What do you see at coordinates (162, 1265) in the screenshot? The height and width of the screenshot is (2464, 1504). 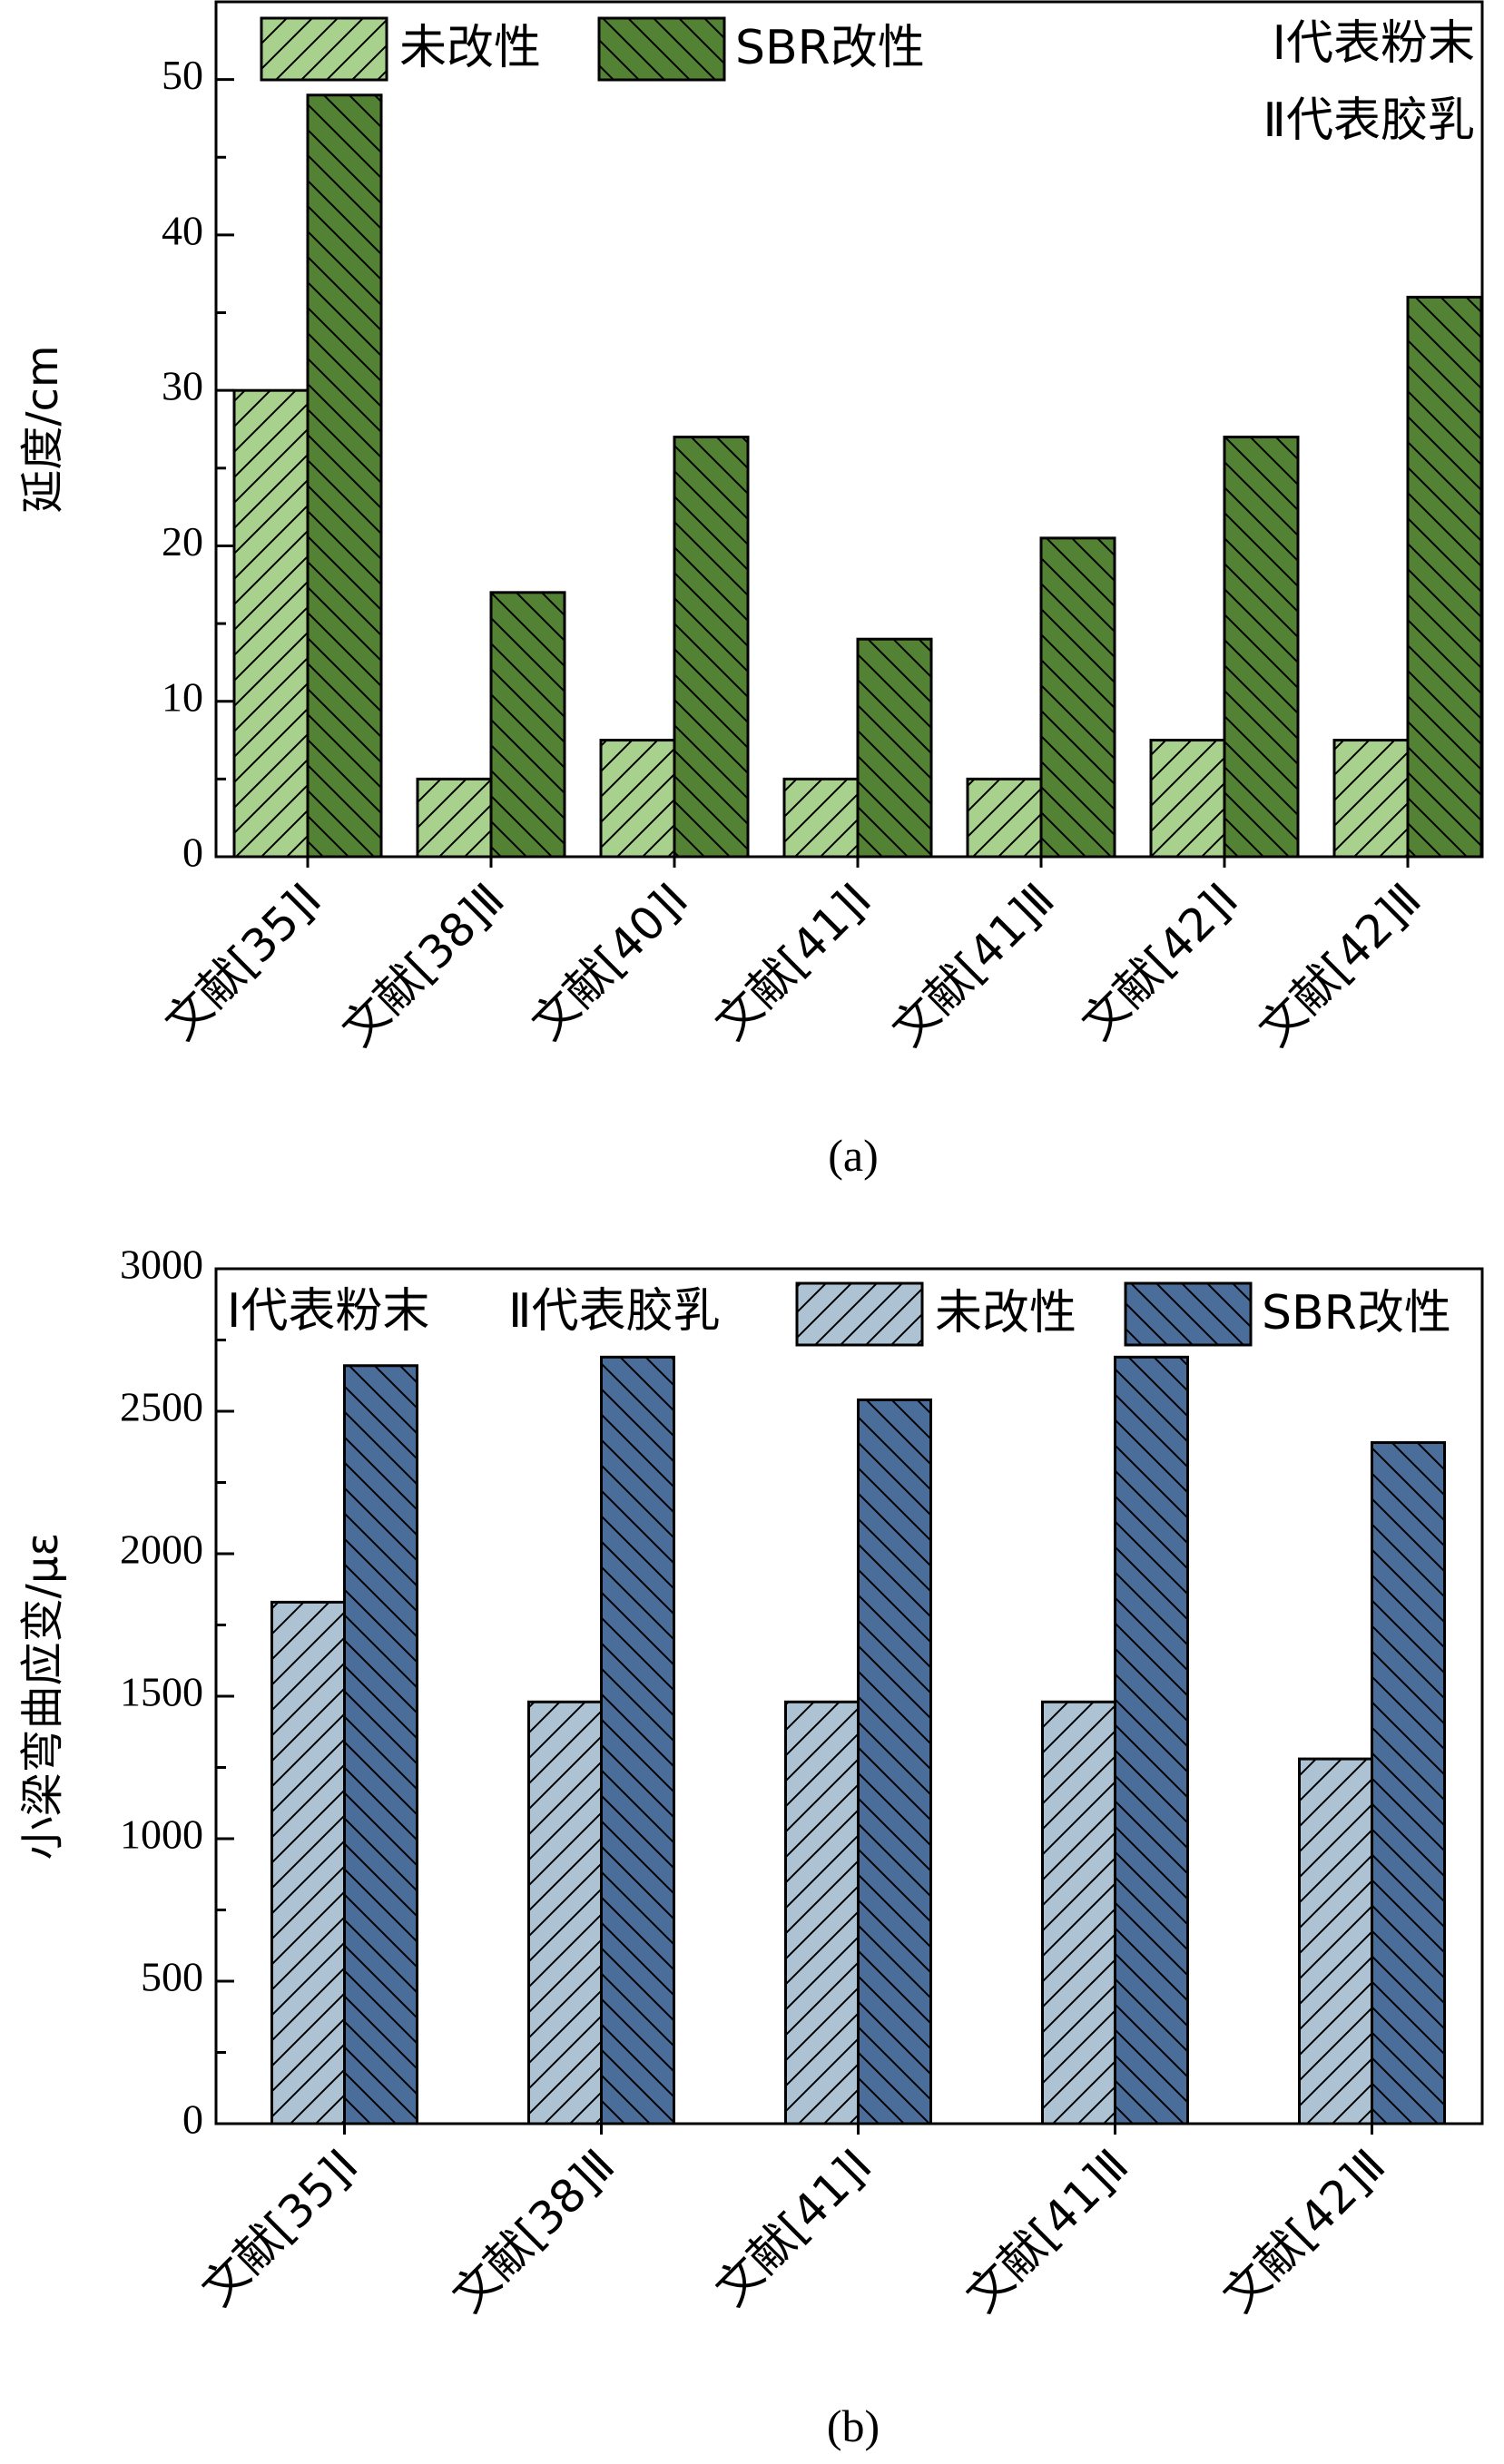 I see `y-tick-label: 3000` at bounding box center [162, 1265].